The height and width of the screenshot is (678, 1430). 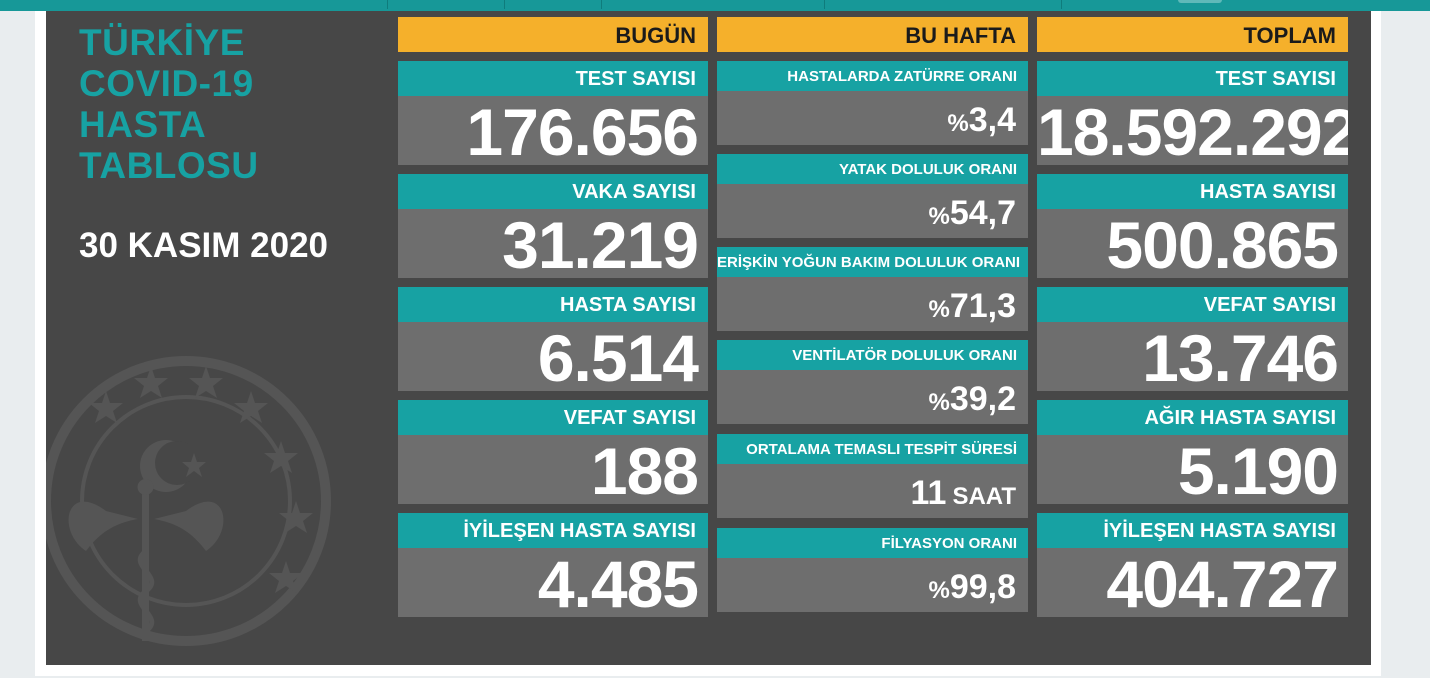 What do you see at coordinates (872, 397) in the screenshot?
I see `card-value: %39,2` at bounding box center [872, 397].